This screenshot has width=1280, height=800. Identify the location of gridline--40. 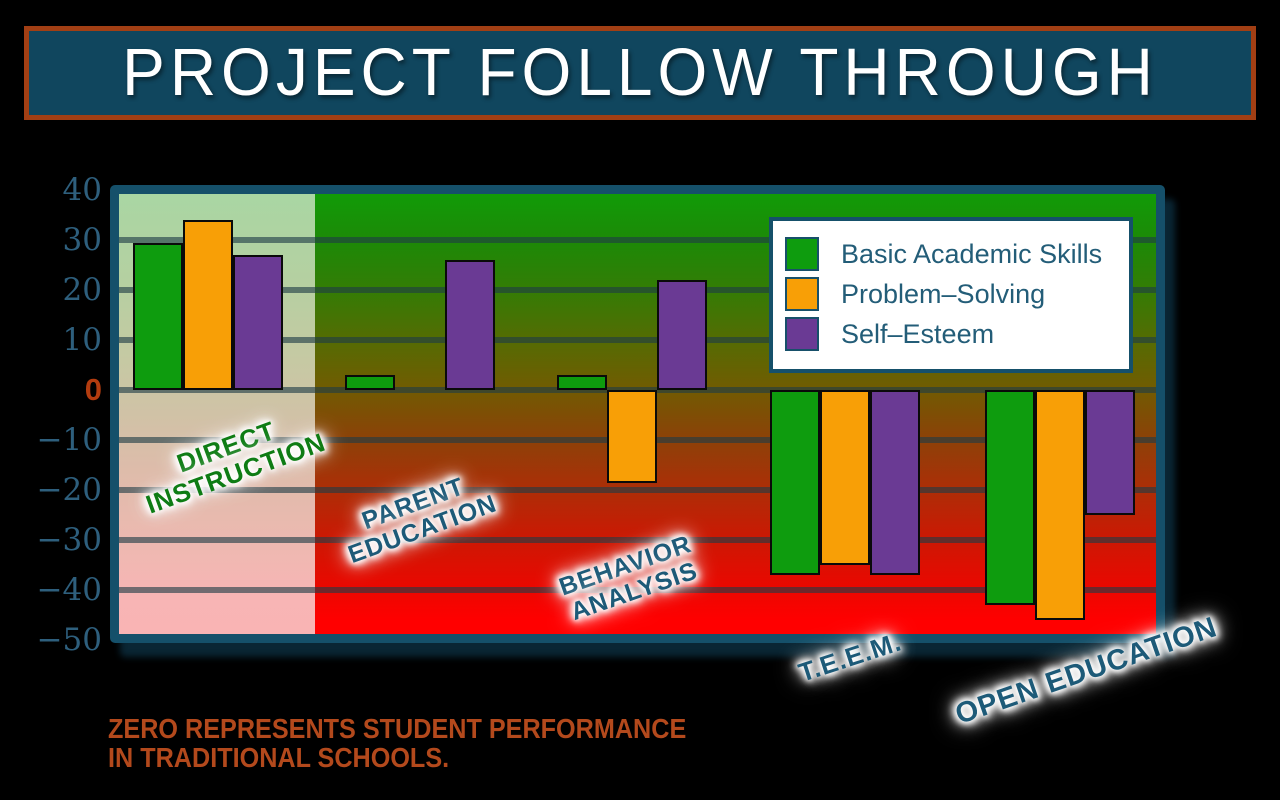
(637, 590).